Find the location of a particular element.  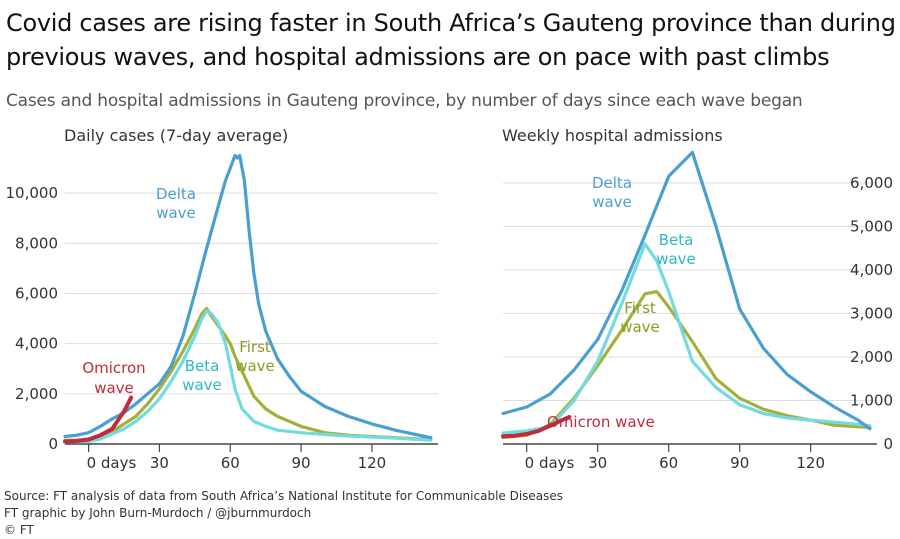

admissions-panel-title: Weekly hospital admissions is located at coordinates (612, 135).